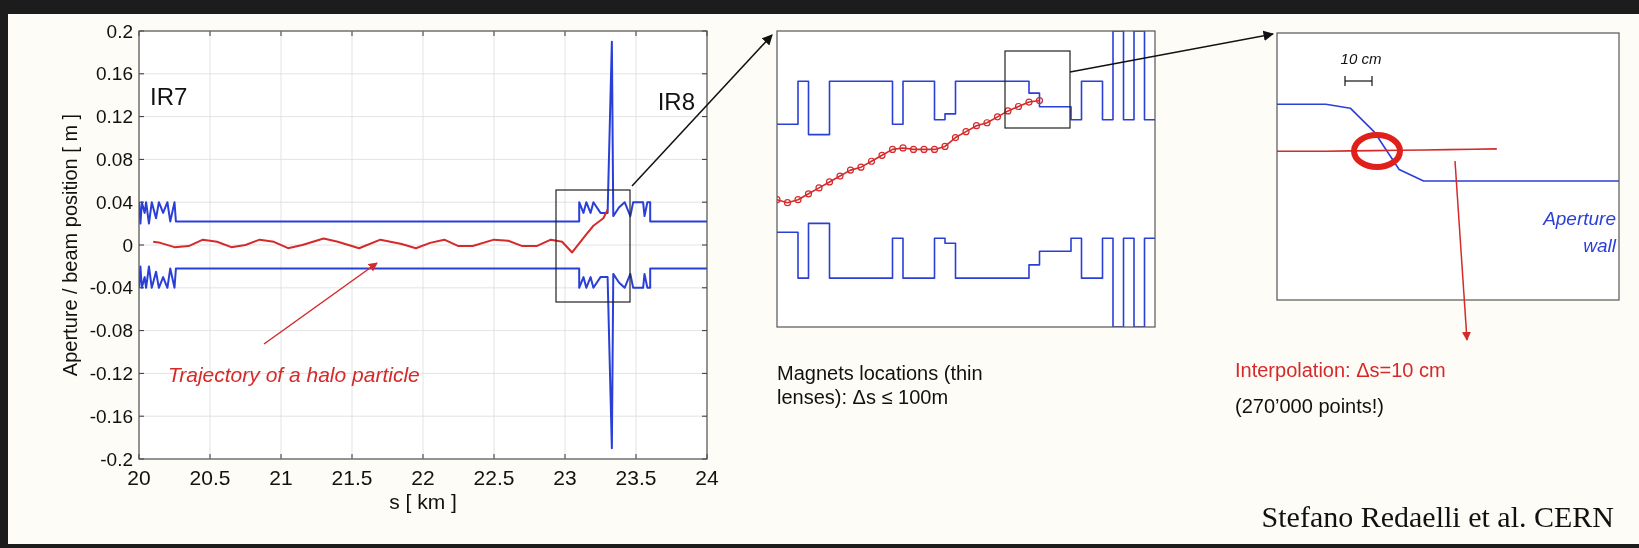 This screenshot has width=1639, height=548. I want to click on y-tick-label: 0.16, so click(114, 74).